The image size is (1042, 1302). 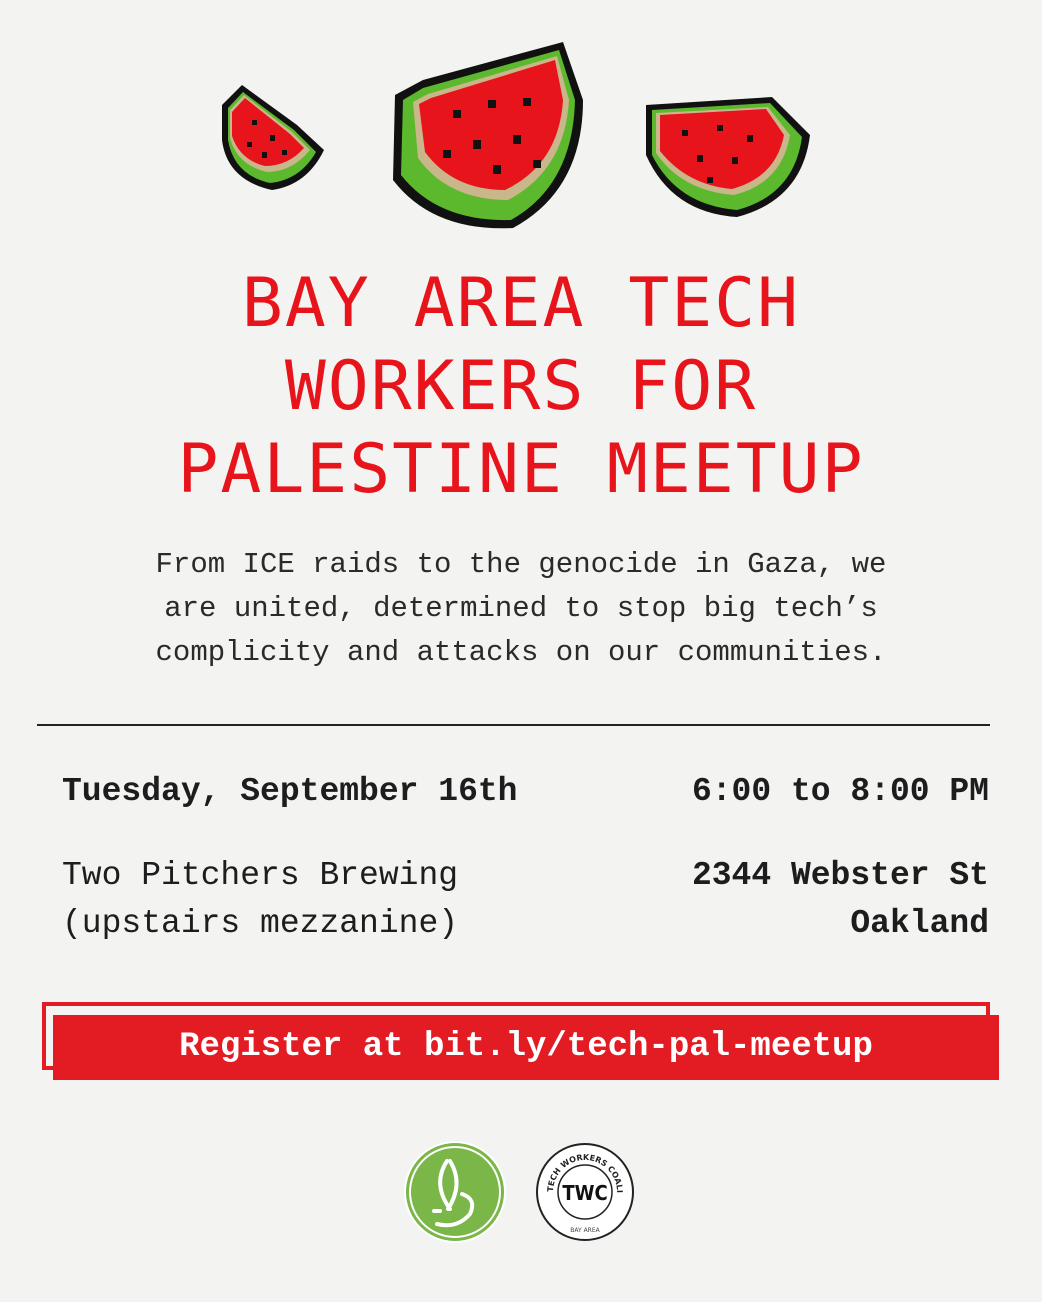 I want to click on tech-workers-coalition-logo: TECH WORKERS COALITION TWC BAY AREA, so click(x=584, y=1191).